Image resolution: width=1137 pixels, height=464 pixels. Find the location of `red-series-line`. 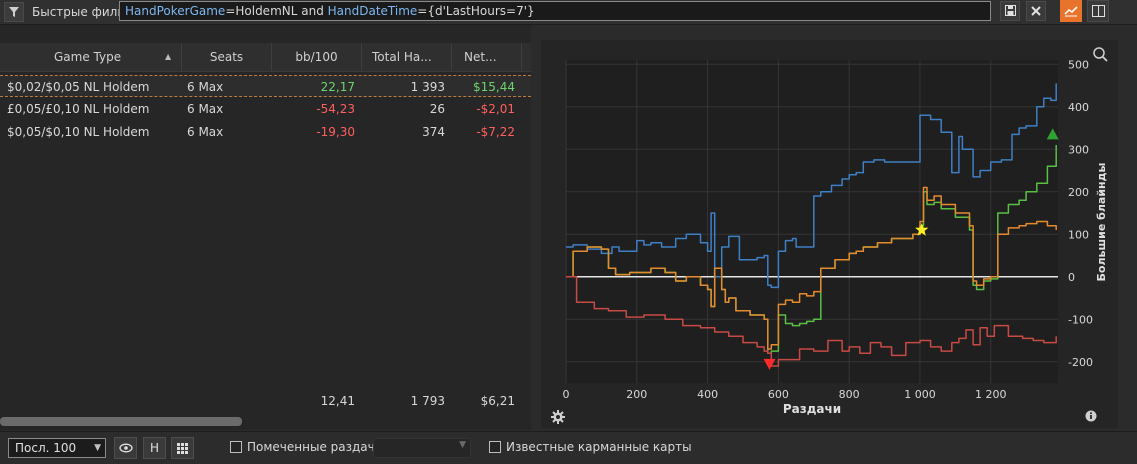

red-series-line is located at coordinates (811, 321).